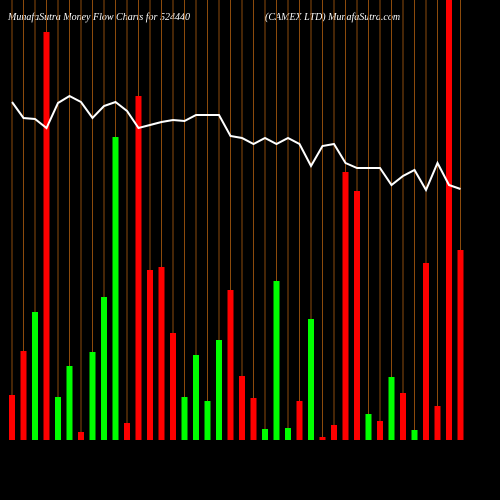 The image size is (500, 500). I want to click on chart-title: MunafaSutra Money Flow Charts for 524440, so click(98, 17).